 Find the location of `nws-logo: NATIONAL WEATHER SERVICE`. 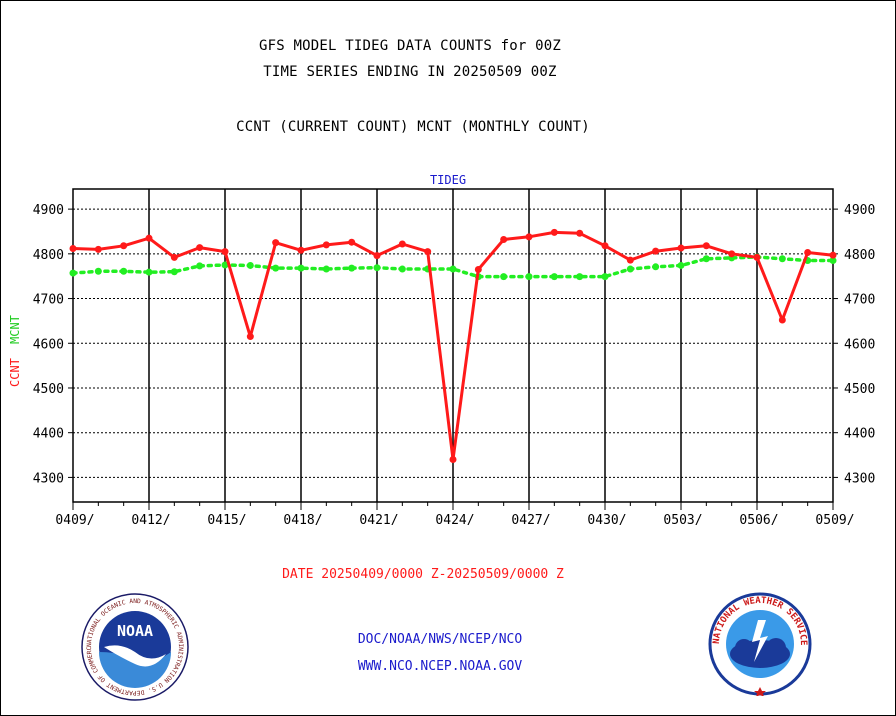

nws-logo: NATIONAL WEATHER SERVICE is located at coordinates (760, 644).